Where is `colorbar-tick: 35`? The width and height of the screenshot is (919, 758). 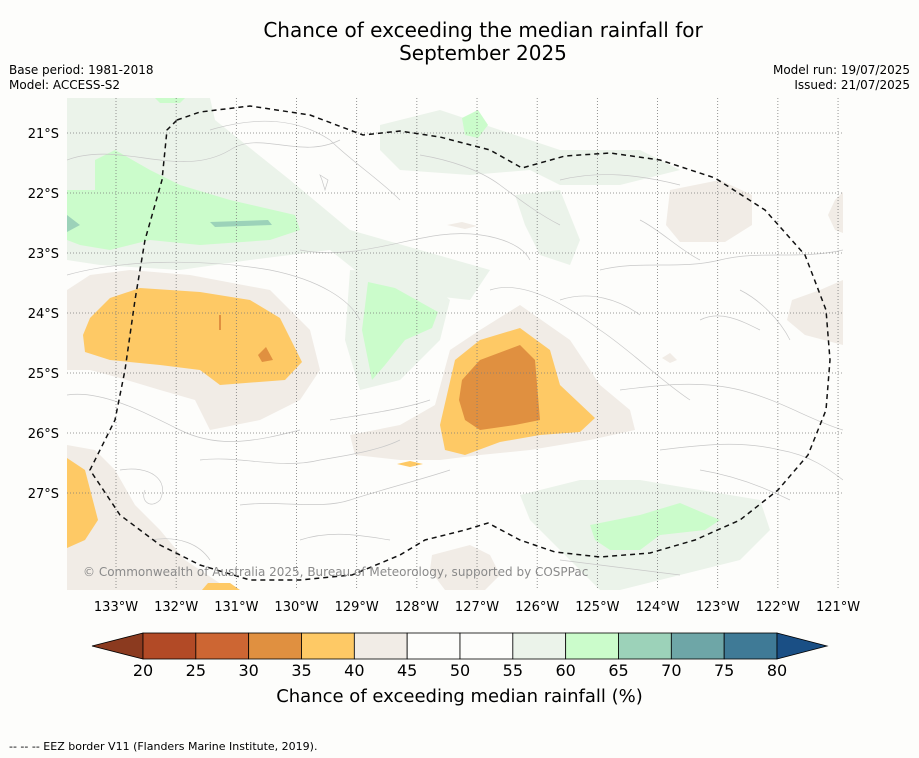
colorbar-tick: 35 is located at coordinates (301, 670).